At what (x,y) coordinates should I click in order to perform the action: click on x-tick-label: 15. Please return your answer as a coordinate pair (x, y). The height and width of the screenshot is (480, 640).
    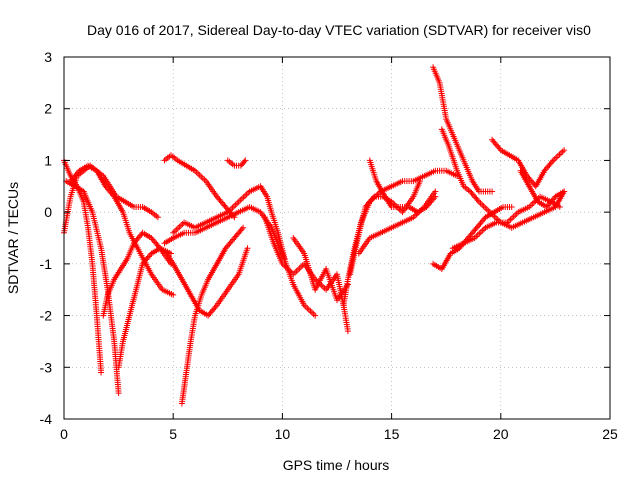
    Looking at the image, I should click on (392, 434).